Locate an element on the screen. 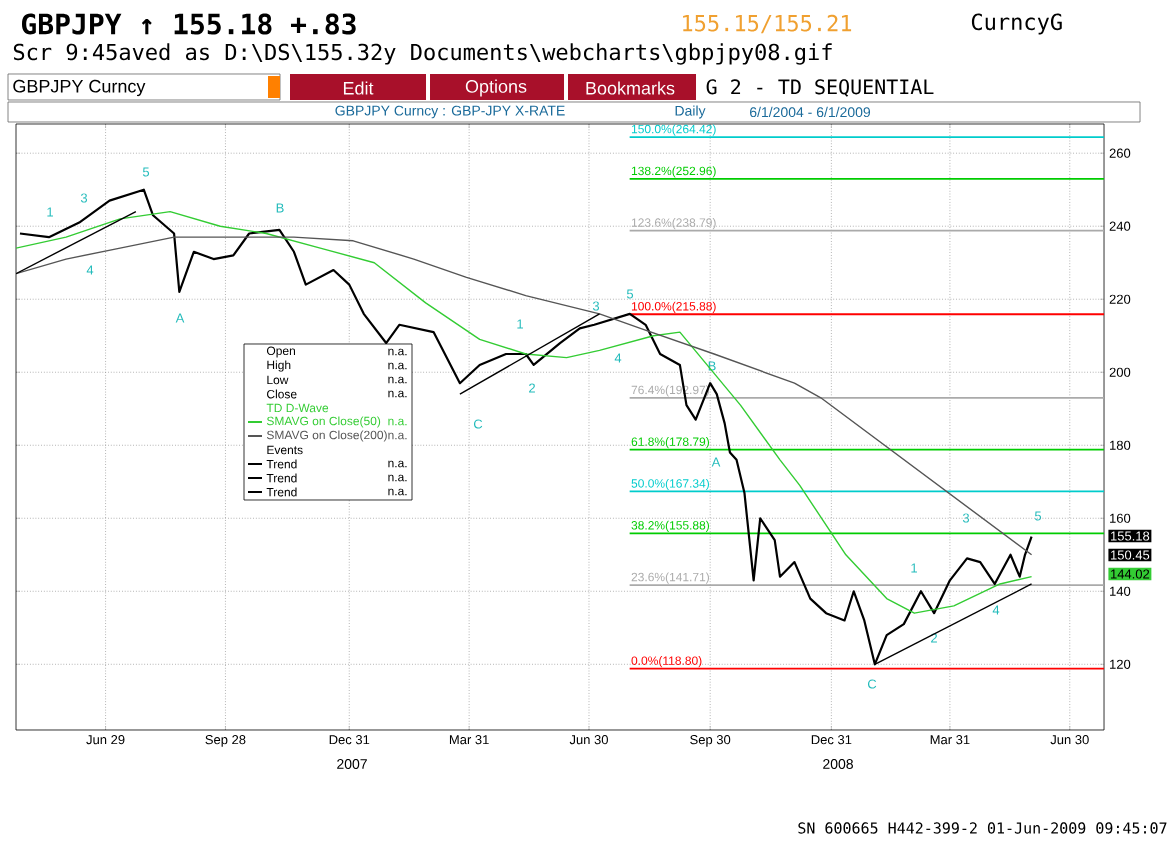  chart-subtitle: Scr 9:45aved as D:\DS\155.32y Documents\webcharts\gbpjpy08.gif is located at coordinates (422, 54).